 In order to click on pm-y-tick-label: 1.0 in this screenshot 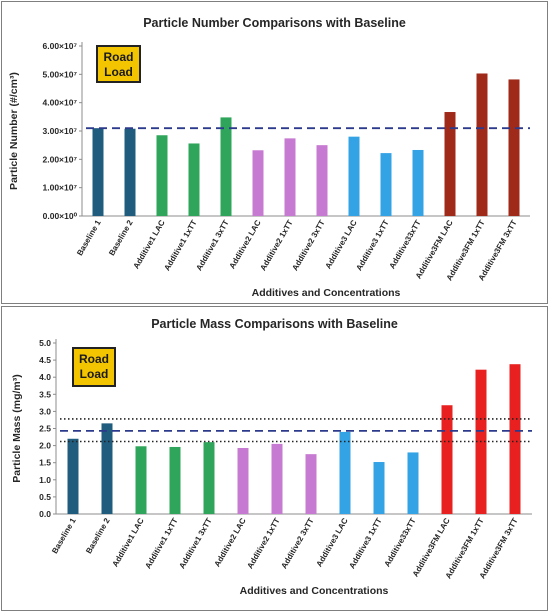, I will do `click(45, 480)`.